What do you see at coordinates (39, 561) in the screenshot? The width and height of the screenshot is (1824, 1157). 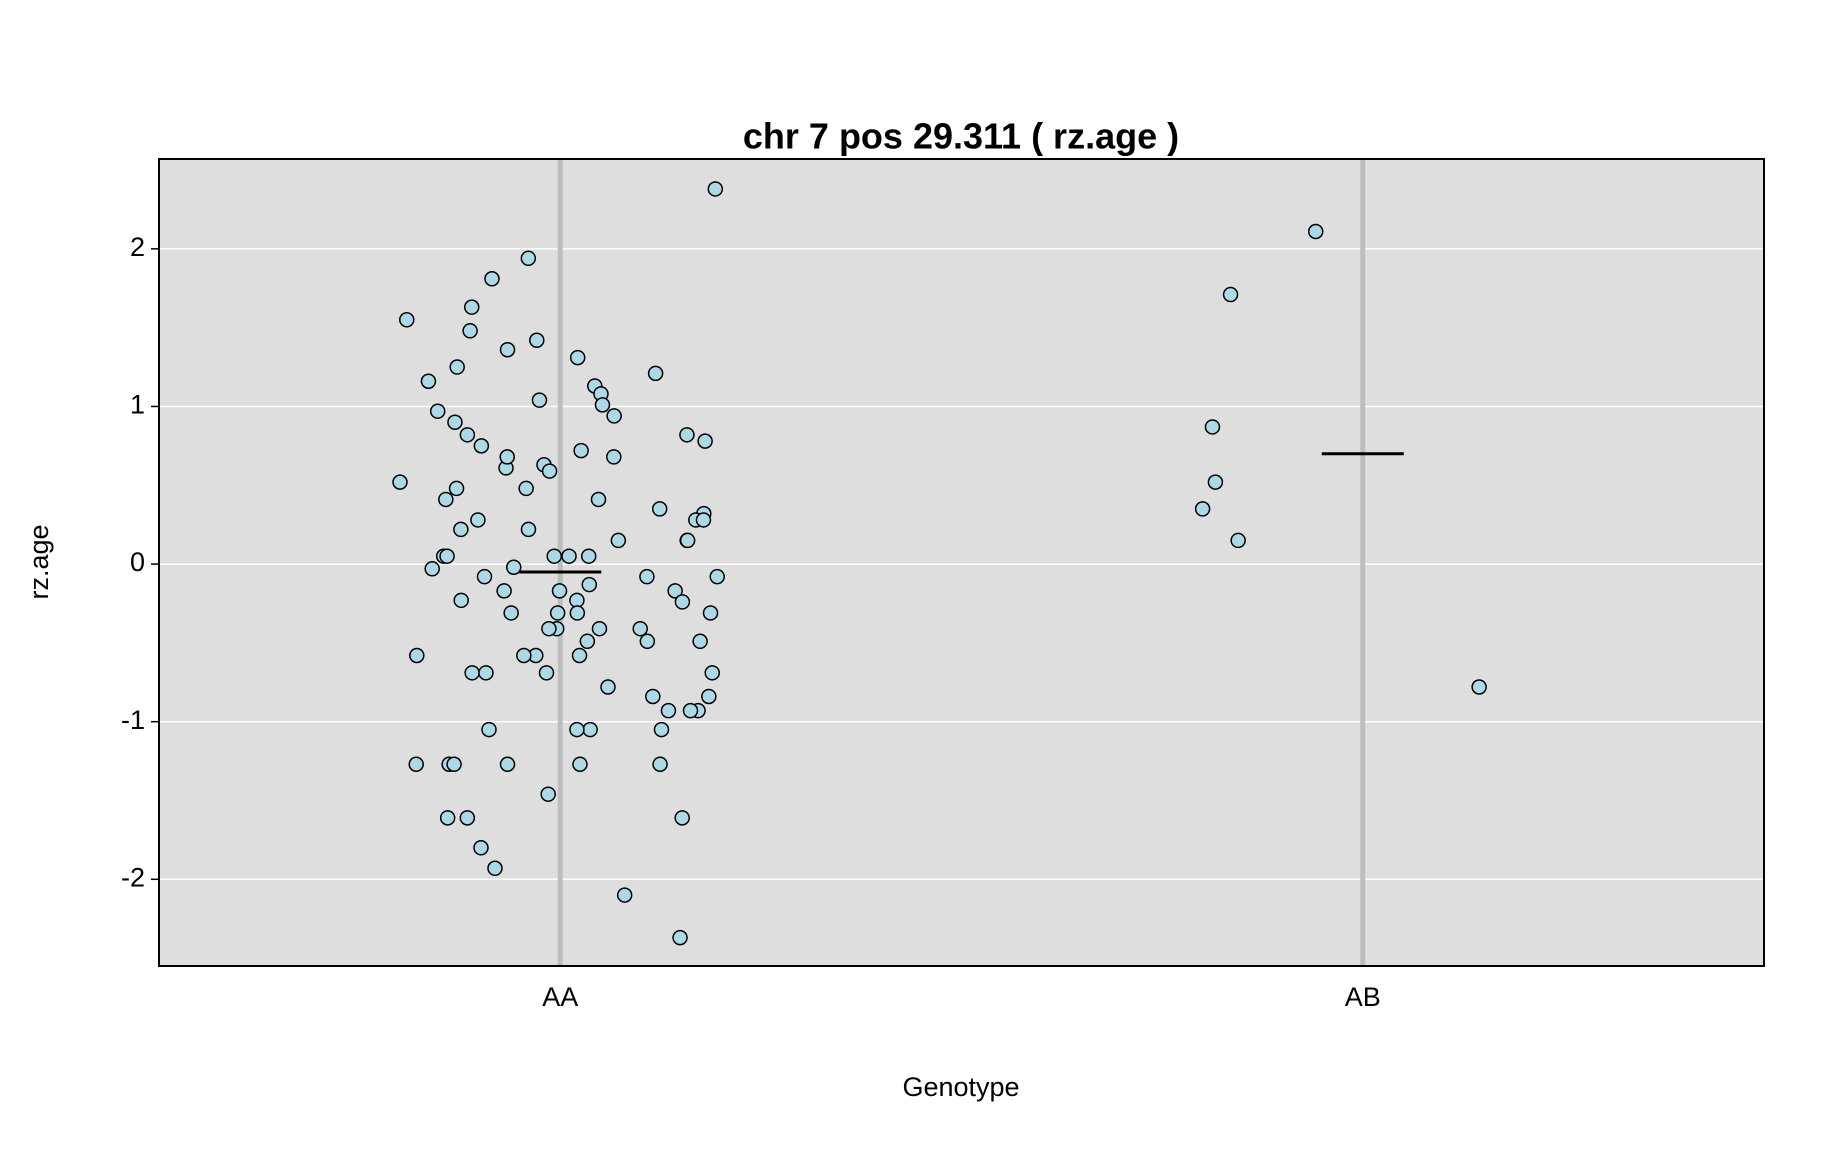 I see `y-axis-label: rz.age` at bounding box center [39, 561].